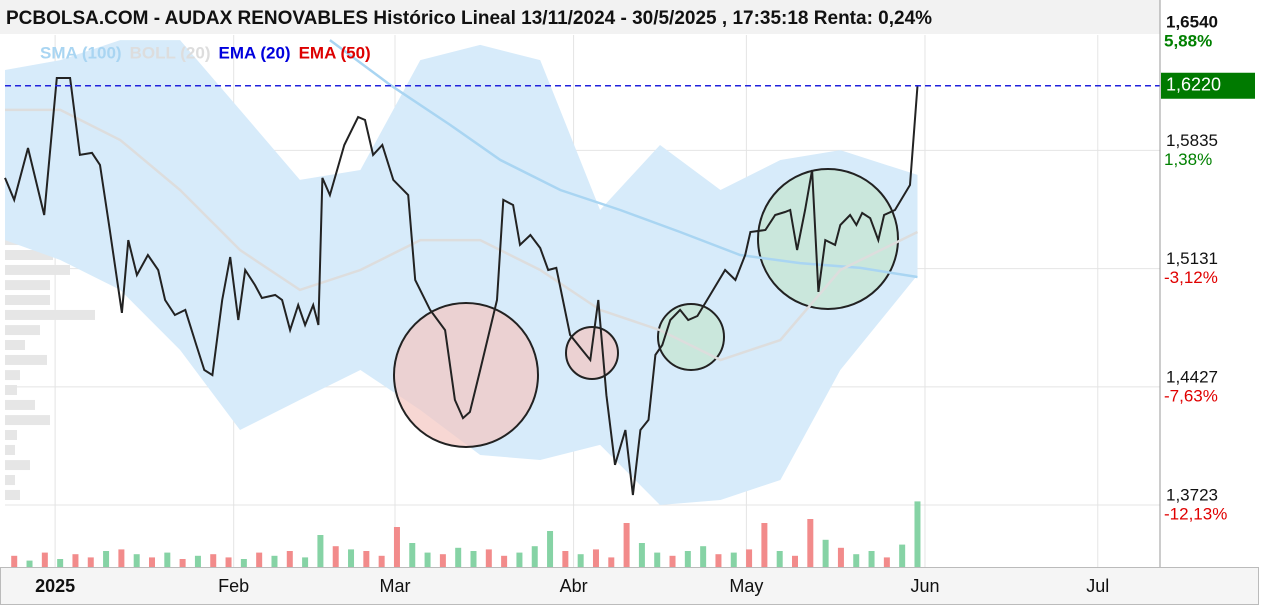 Image resolution: width=1264 pixels, height=613 pixels. What do you see at coordinates (1192, 376) in the screenshot?
I see `y-tick-label: 1,4427` at bounding box center [1192, 376].